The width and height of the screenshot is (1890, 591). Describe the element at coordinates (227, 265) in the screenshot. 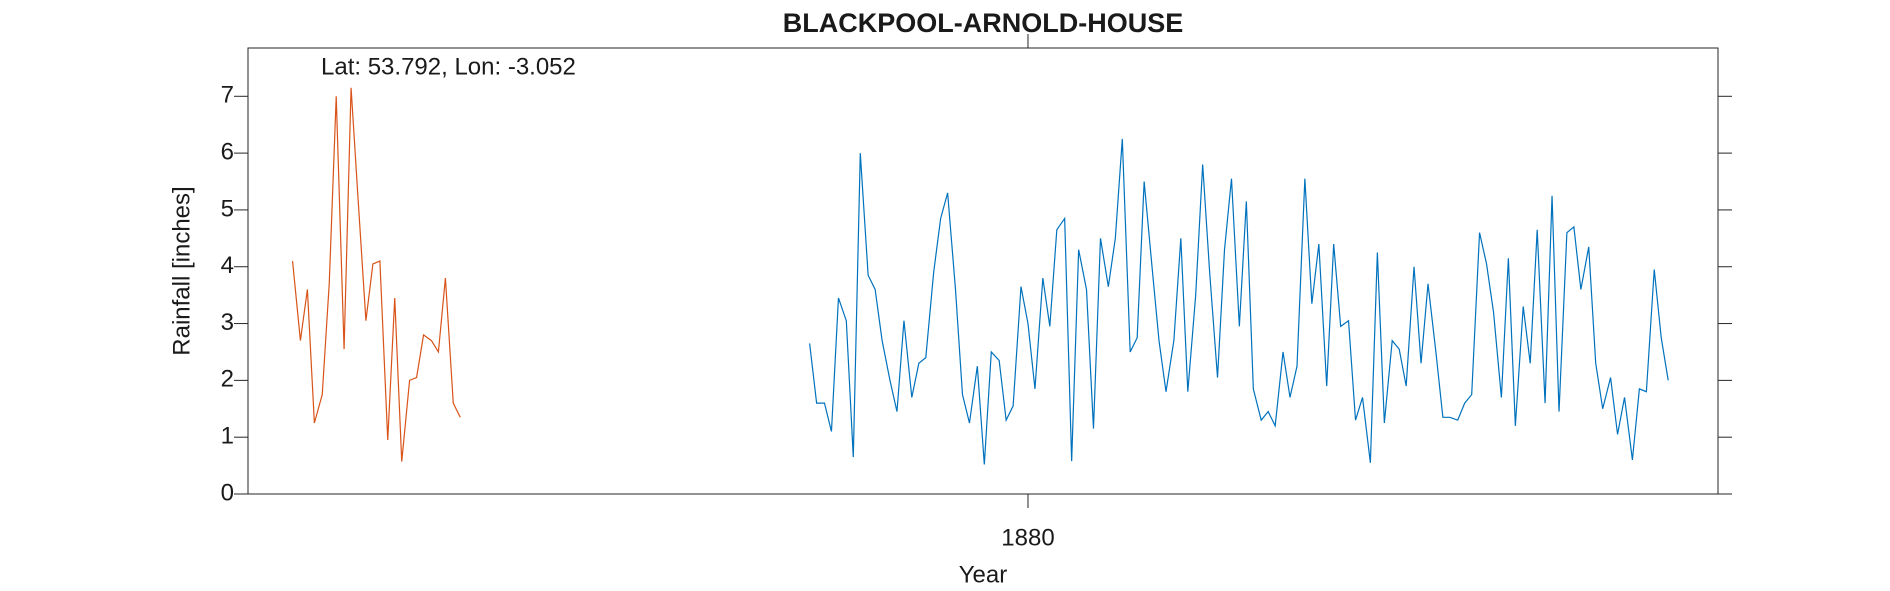

I see `y-tick-label: 4` at that location.